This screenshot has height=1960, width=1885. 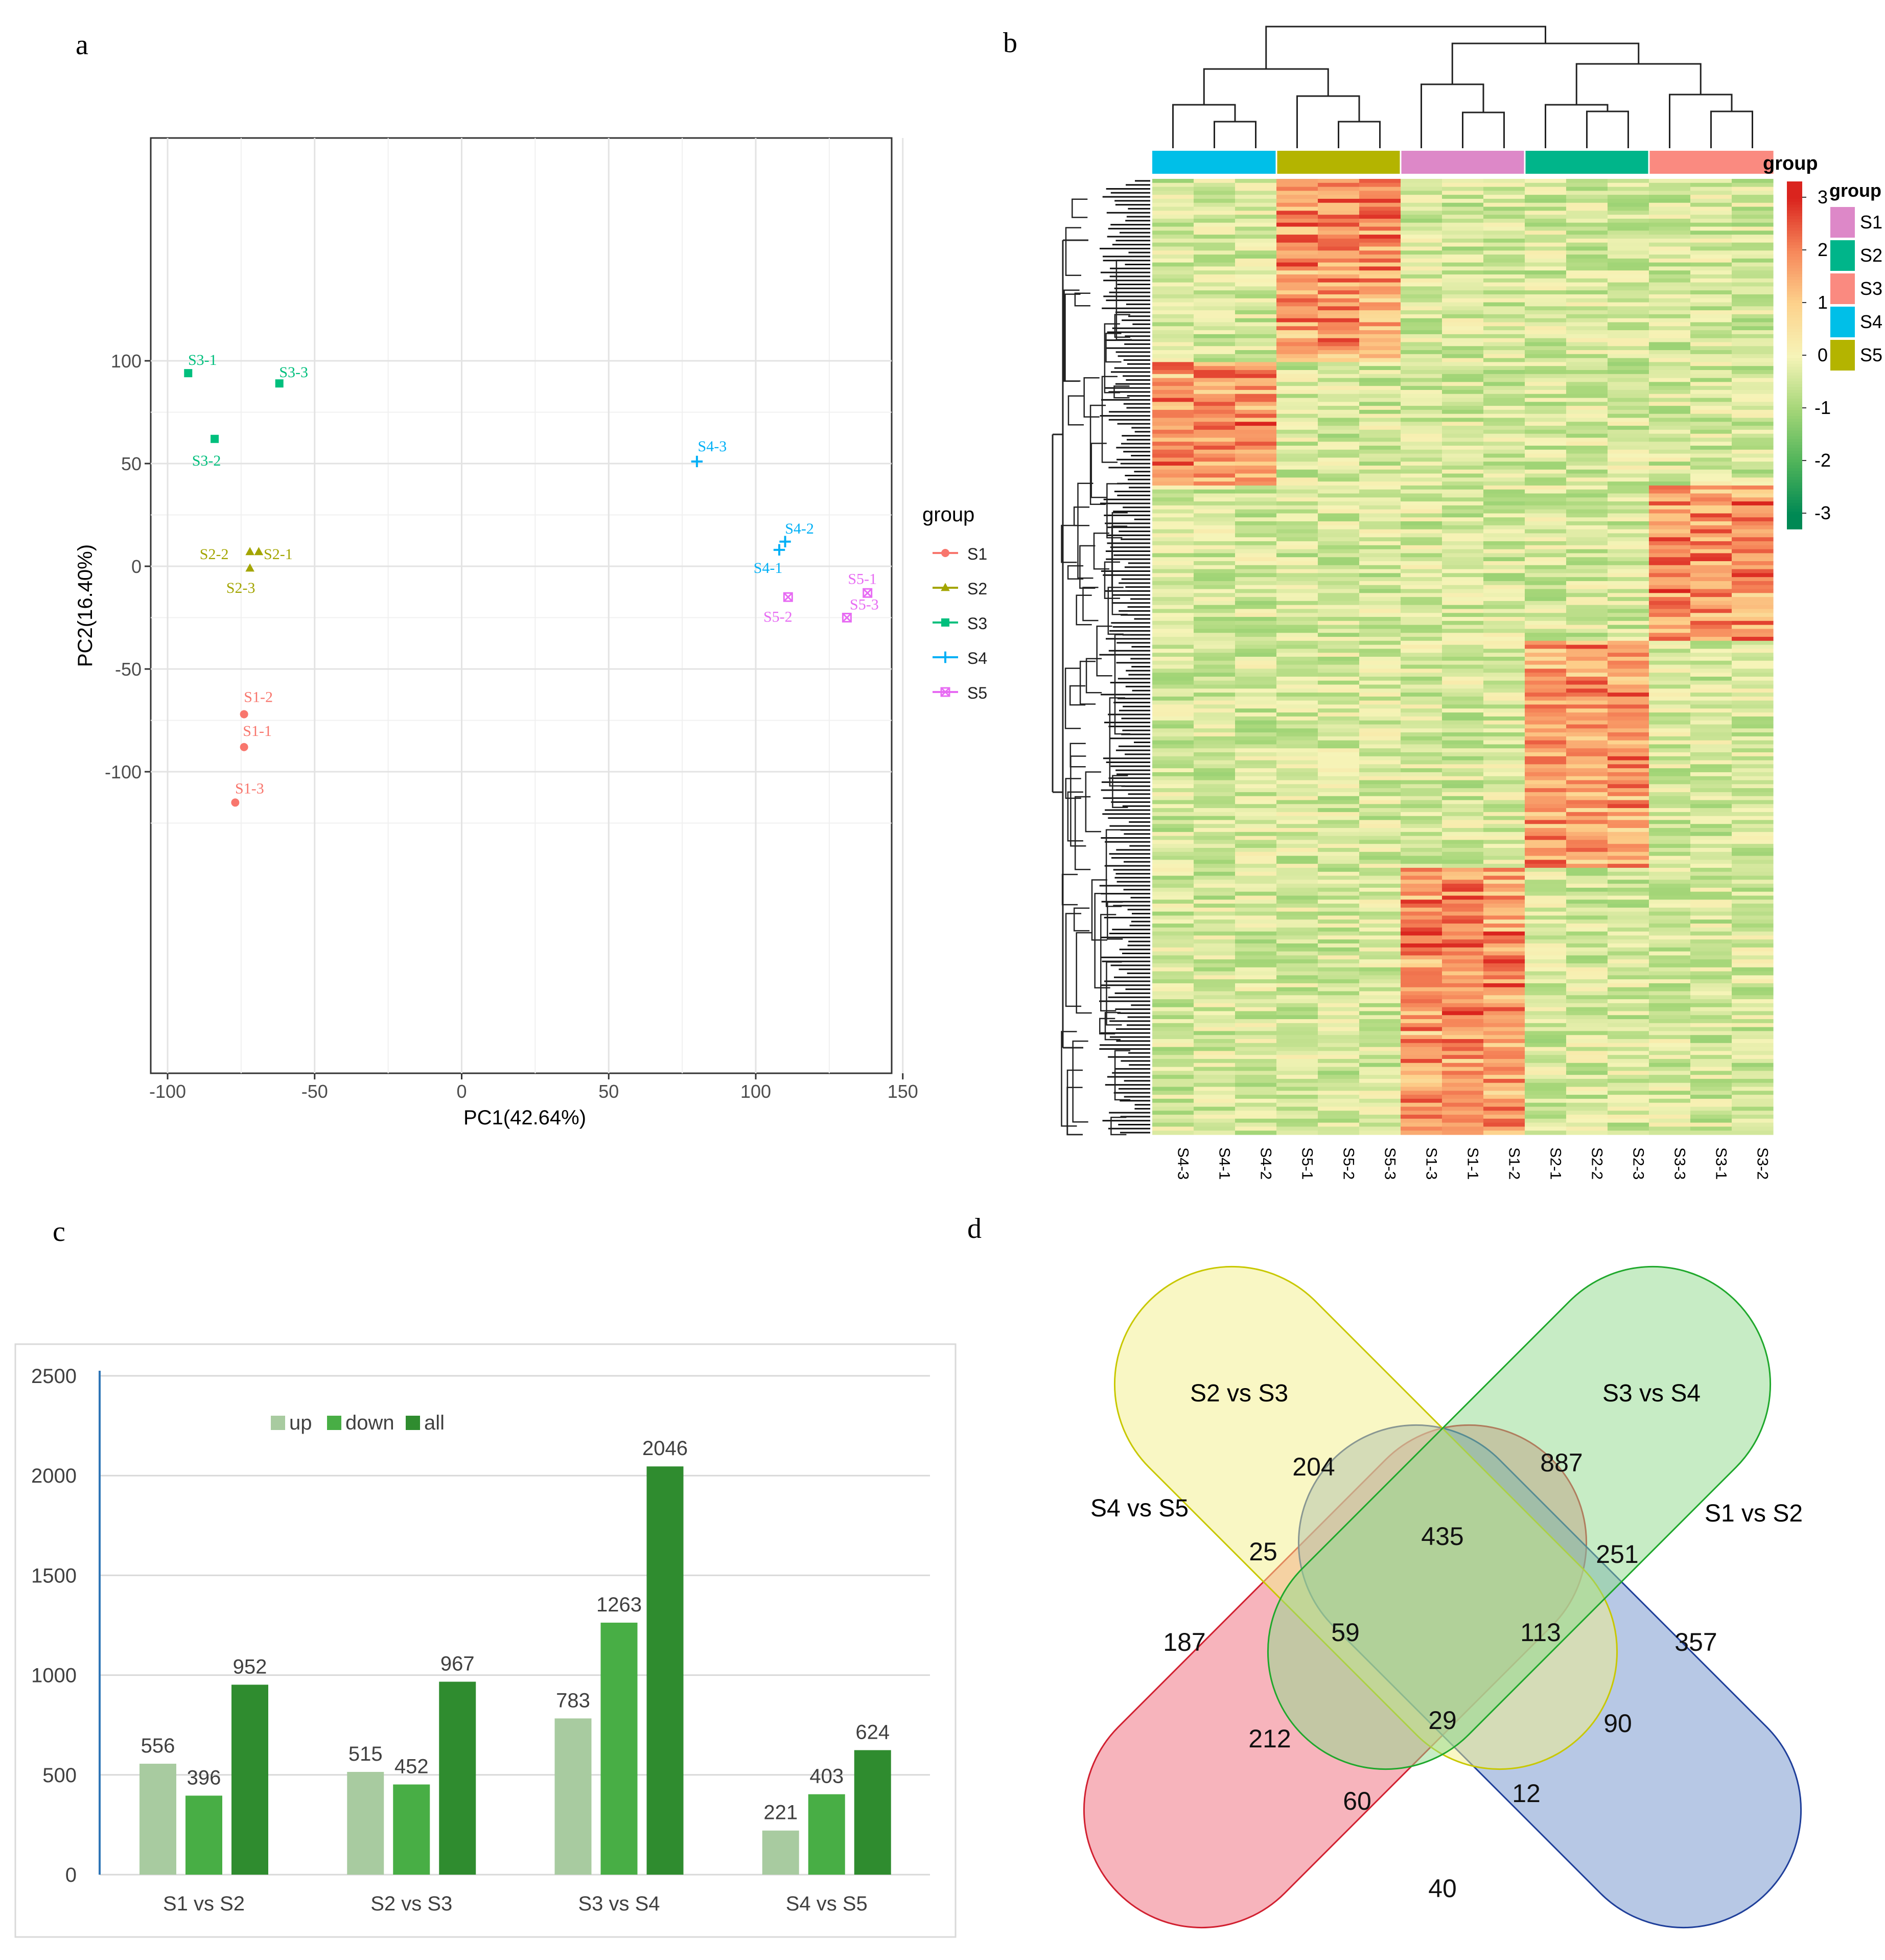 I want to click on pca-point-label: S3-2, so click(x=206, y=461).